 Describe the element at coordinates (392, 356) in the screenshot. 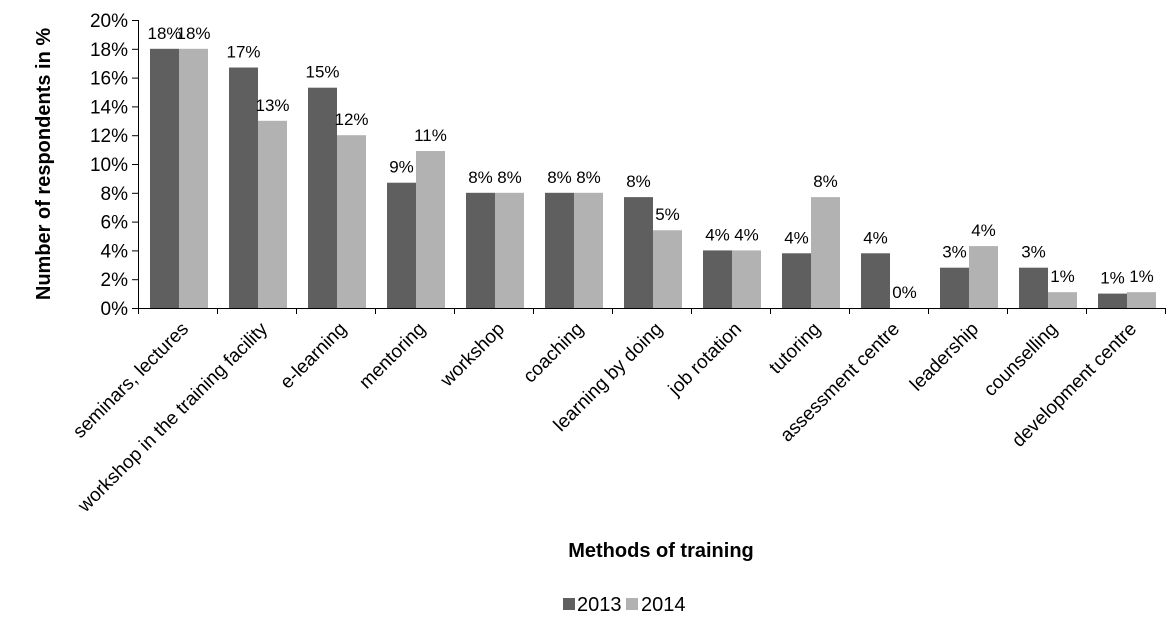

I see `x-tick-label: mentoring` at that location.